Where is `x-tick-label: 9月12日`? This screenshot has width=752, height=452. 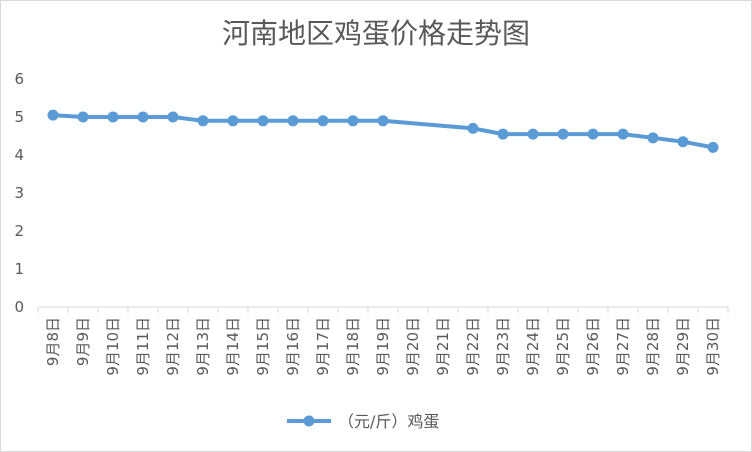 x-tick-label: 9月12日 is located at coordinates (173, 346).